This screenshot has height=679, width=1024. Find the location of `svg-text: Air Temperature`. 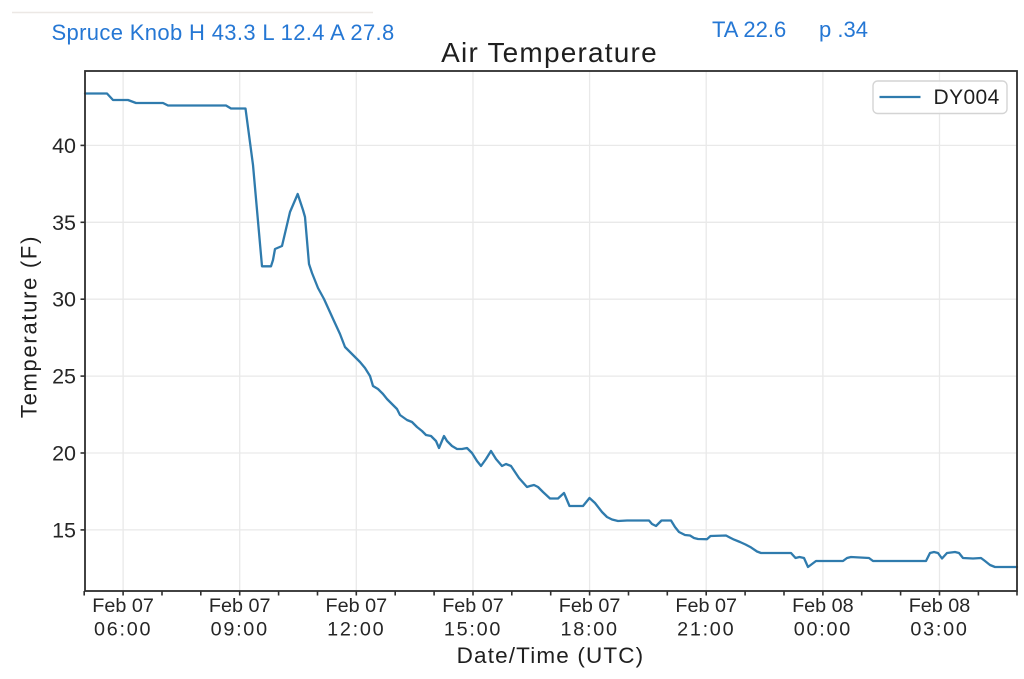

svg-text: Air Temperature is located at coordinates (549, 52).